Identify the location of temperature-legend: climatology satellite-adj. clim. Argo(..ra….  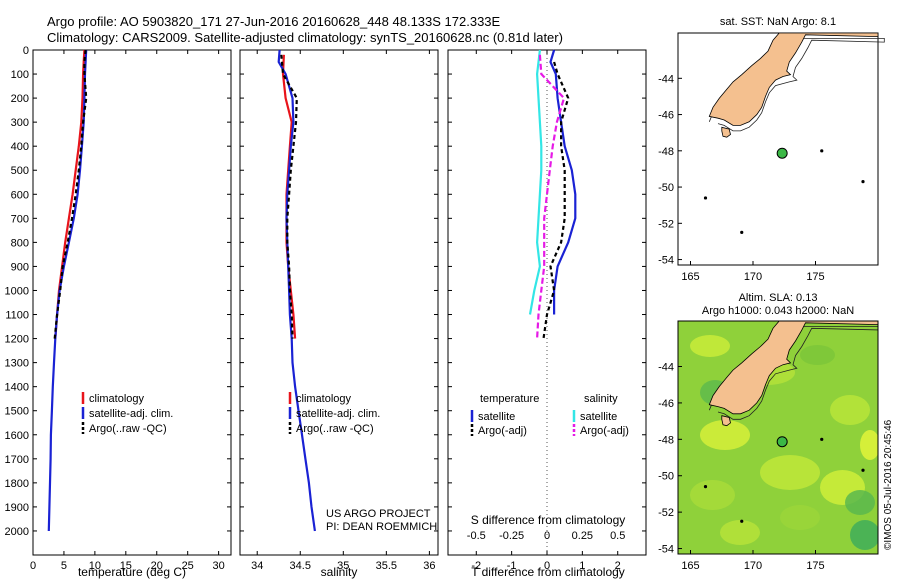
(127, 413).